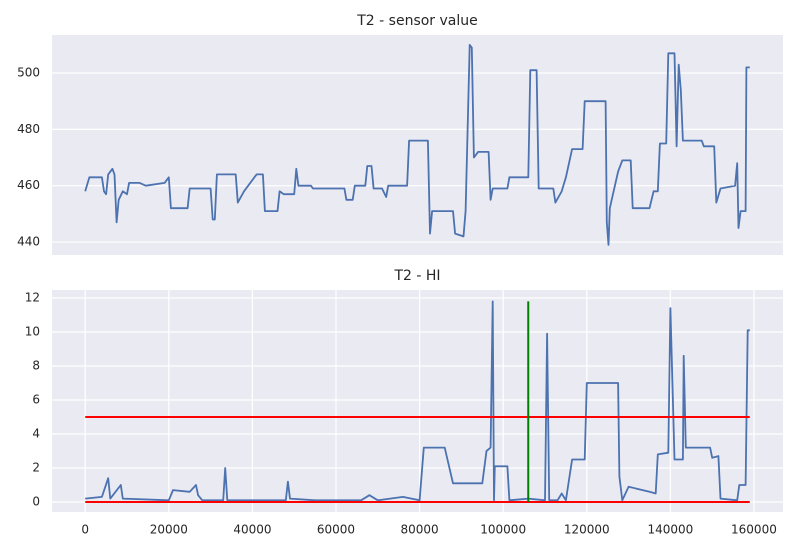  I want to click on y-tick-label: 6, so click(36, 399).